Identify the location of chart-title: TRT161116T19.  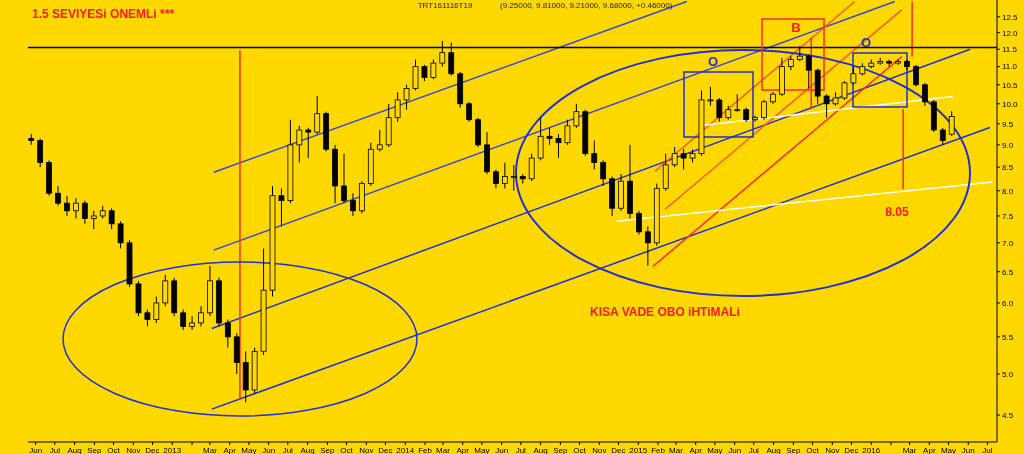
(445, 5).